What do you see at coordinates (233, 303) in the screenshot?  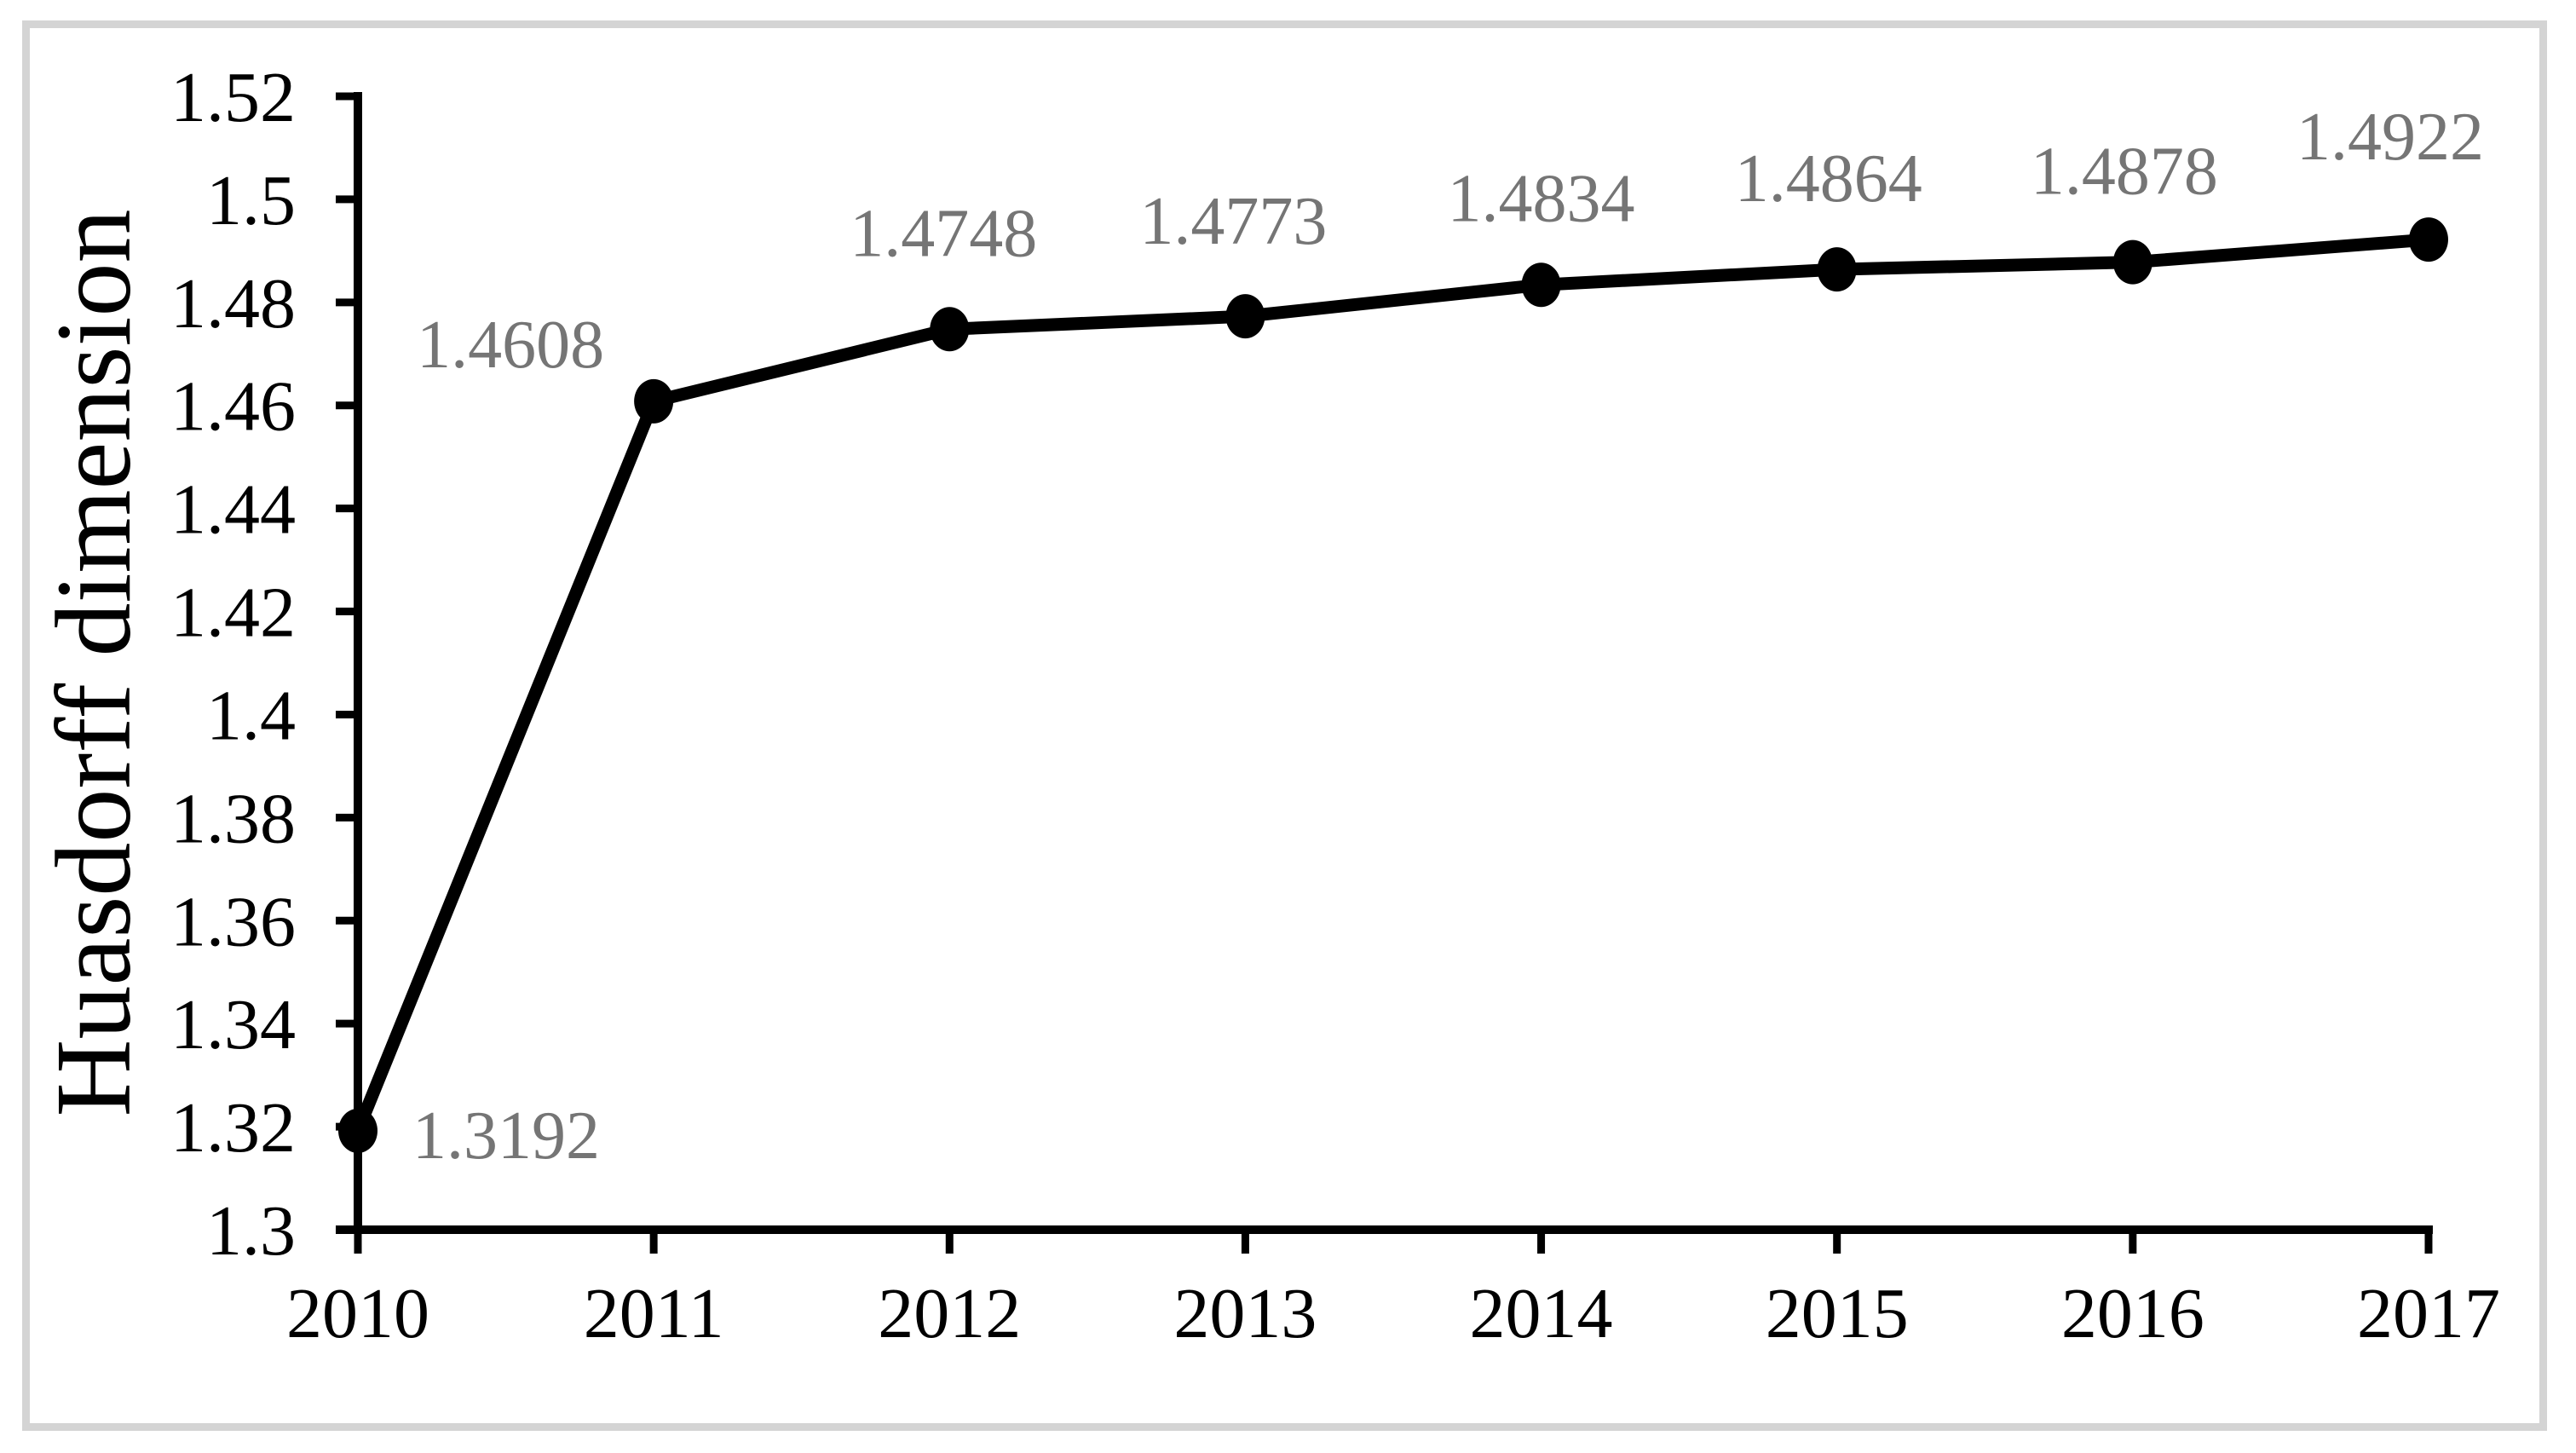 I see `y-tick-label: 1.48` at bounding box center [233, 303].